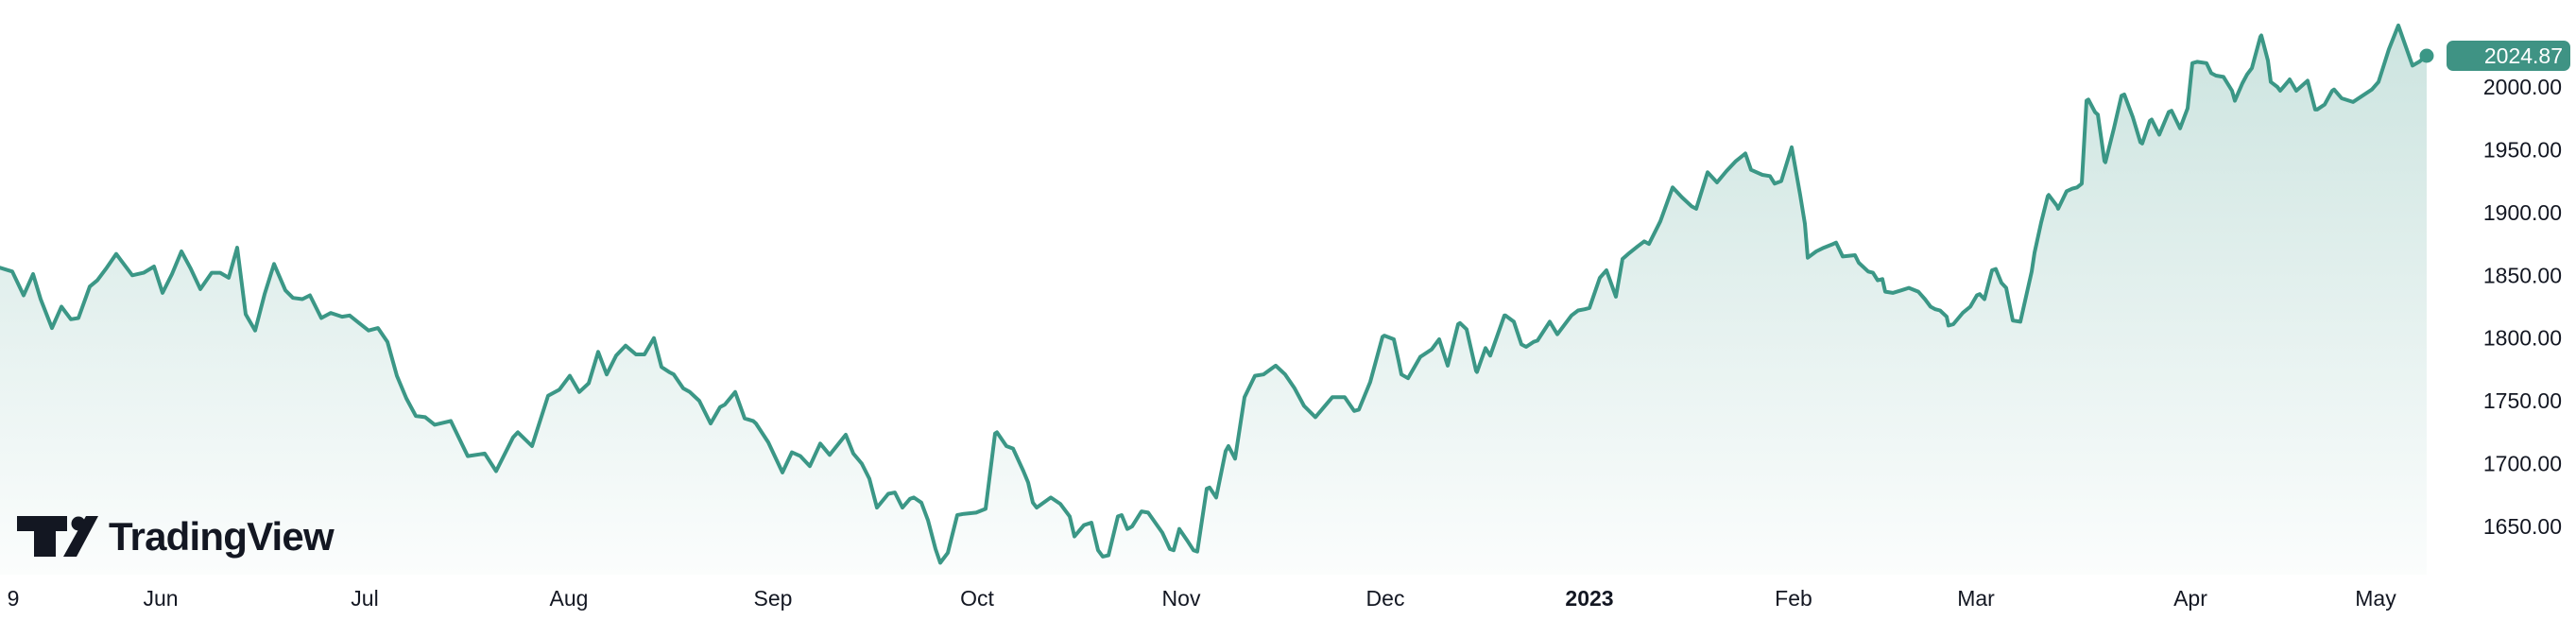 This screenshot has height=637, width=2576. What do you see at coordinates (2522, 338) in the screenshot?
I see `y-axis-label: 1800.00` at bounding box center [2522, 338].